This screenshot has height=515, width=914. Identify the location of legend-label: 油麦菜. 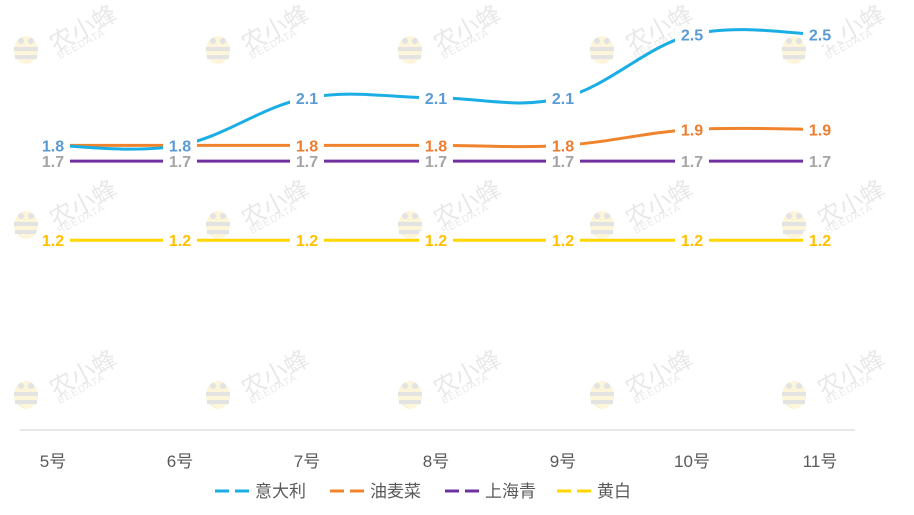
(395, 492).